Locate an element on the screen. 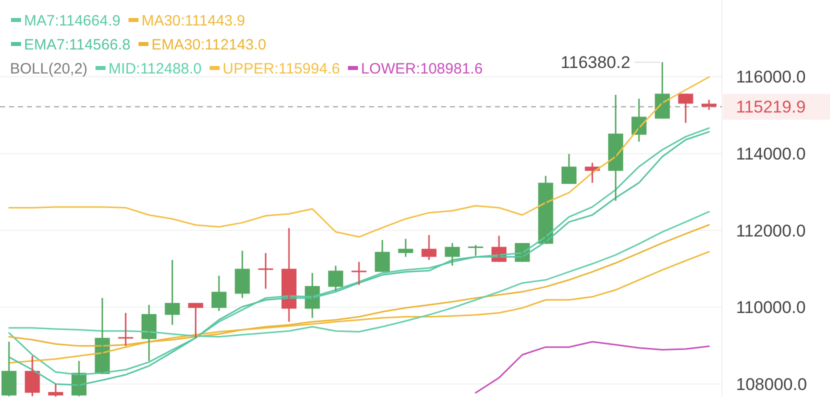  legend-label: MA7:114664.9 is located at coordinates (72, 21).